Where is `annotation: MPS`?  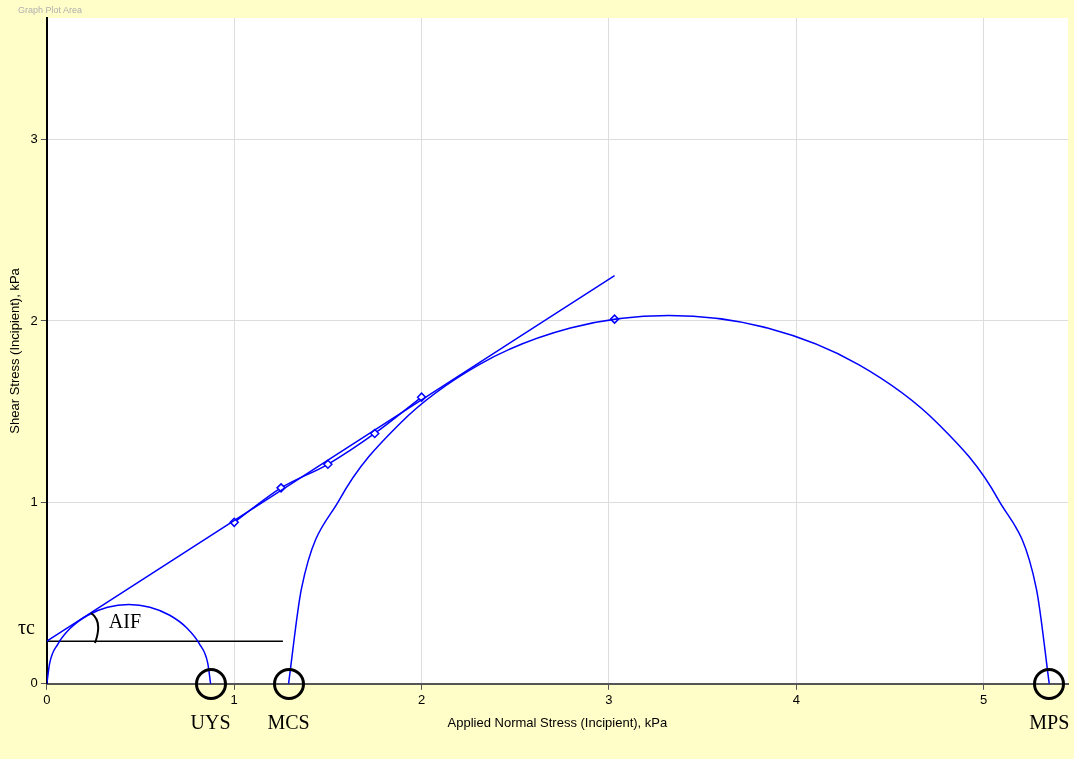
annotation: MPS is located at coordinates (1049, 722).